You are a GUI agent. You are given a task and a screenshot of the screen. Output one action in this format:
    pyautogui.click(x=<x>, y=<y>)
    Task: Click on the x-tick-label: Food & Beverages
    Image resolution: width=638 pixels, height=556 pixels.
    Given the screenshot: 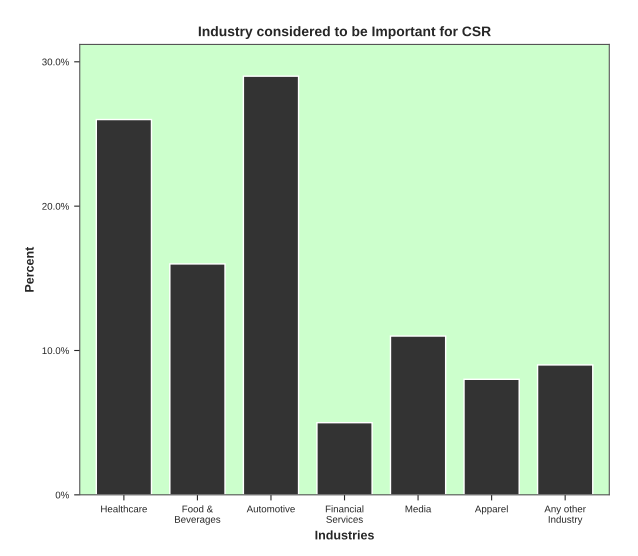 What is the action you would take?
    pyautogui.click(x=197, y=515)
    